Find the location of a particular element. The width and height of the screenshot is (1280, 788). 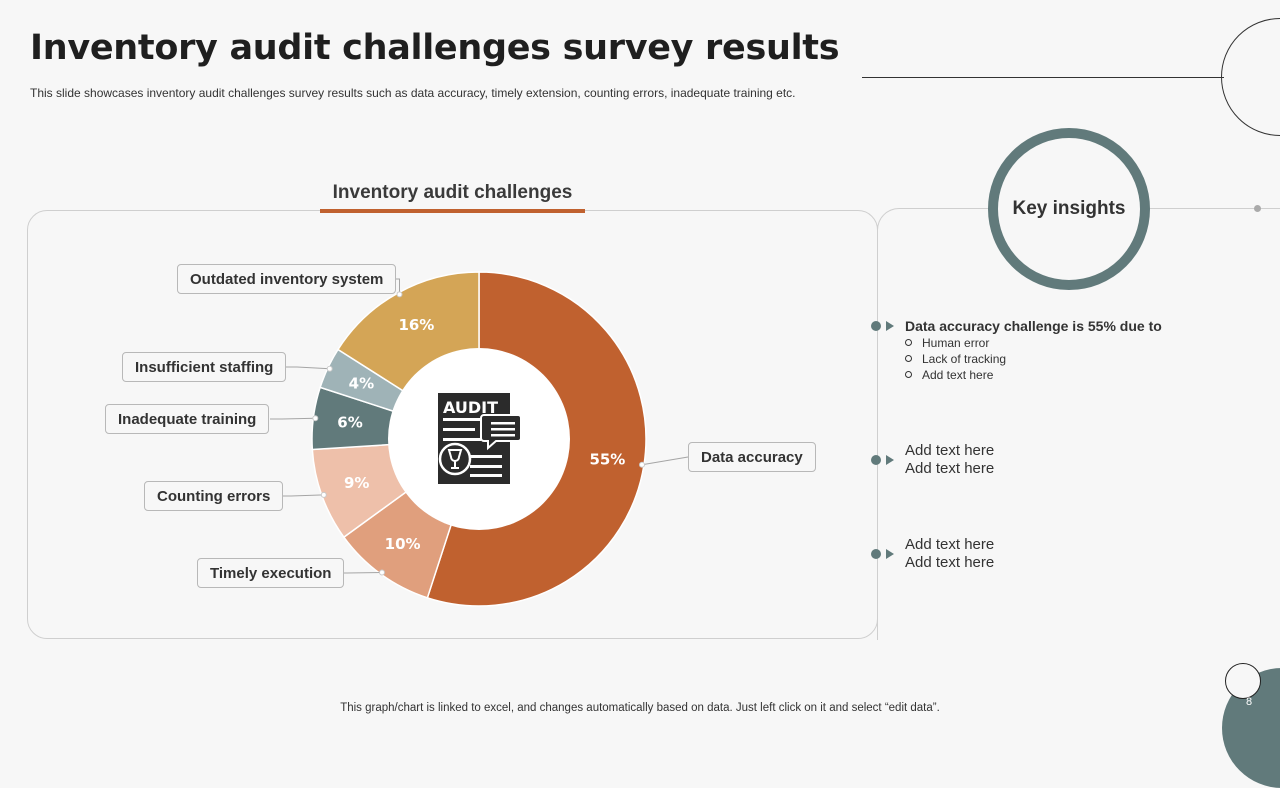

insight-heading: Data accuracy challenge is 55% due to is located at coordinates (1033, 326).